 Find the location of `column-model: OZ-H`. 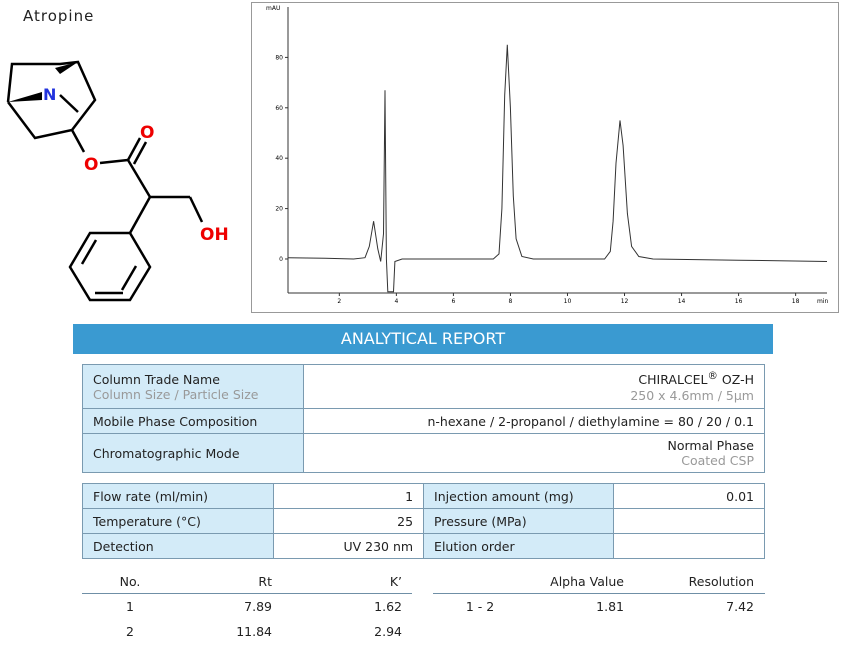

column-model: OZ-H is located at coordinates (737, 380).